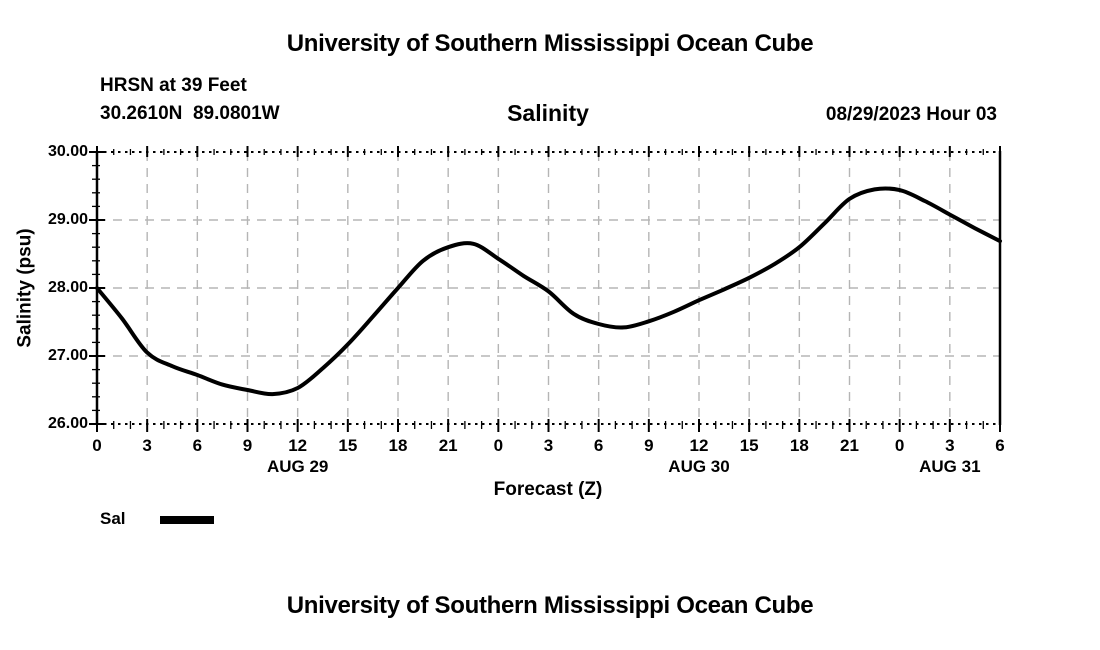 This screenshot has width=1100, height=650. Describe the element at coordinates (190, 113) in the screenshot. I see `coordinates-label: 30.2610N 89.0801W` at that location.